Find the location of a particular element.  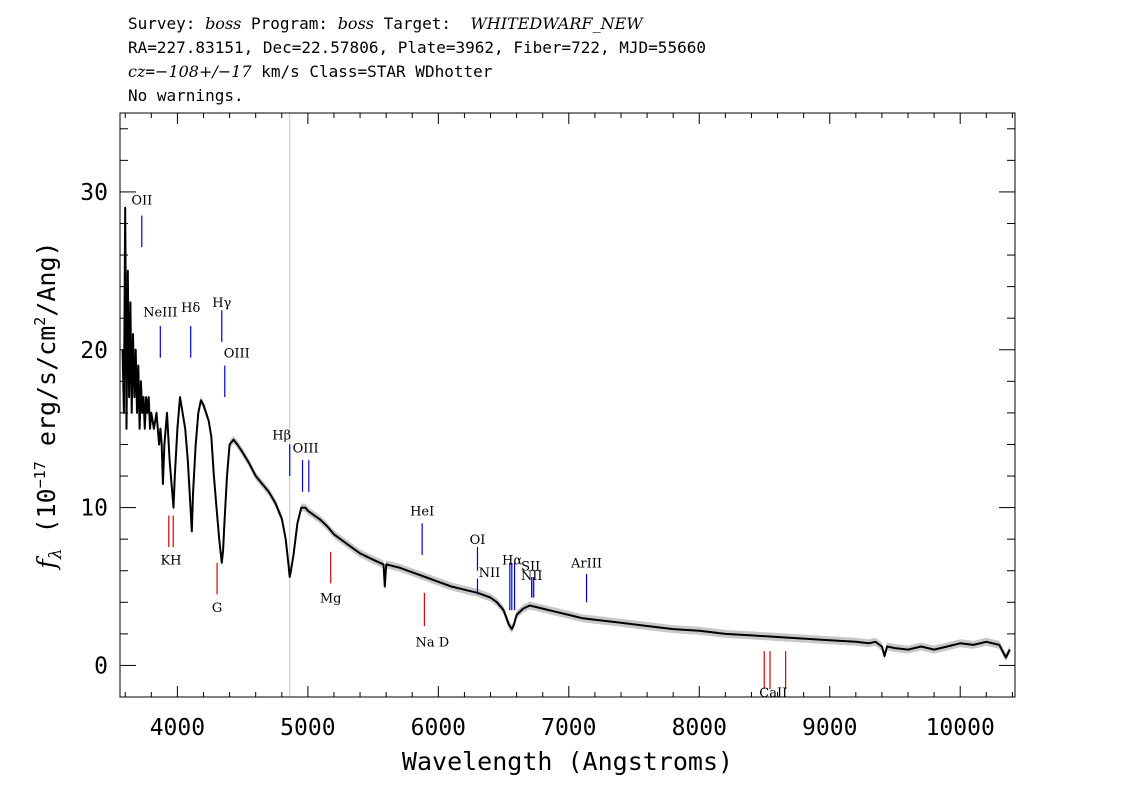

emission-line-label: Hδ is located at coordinates (190, 308).